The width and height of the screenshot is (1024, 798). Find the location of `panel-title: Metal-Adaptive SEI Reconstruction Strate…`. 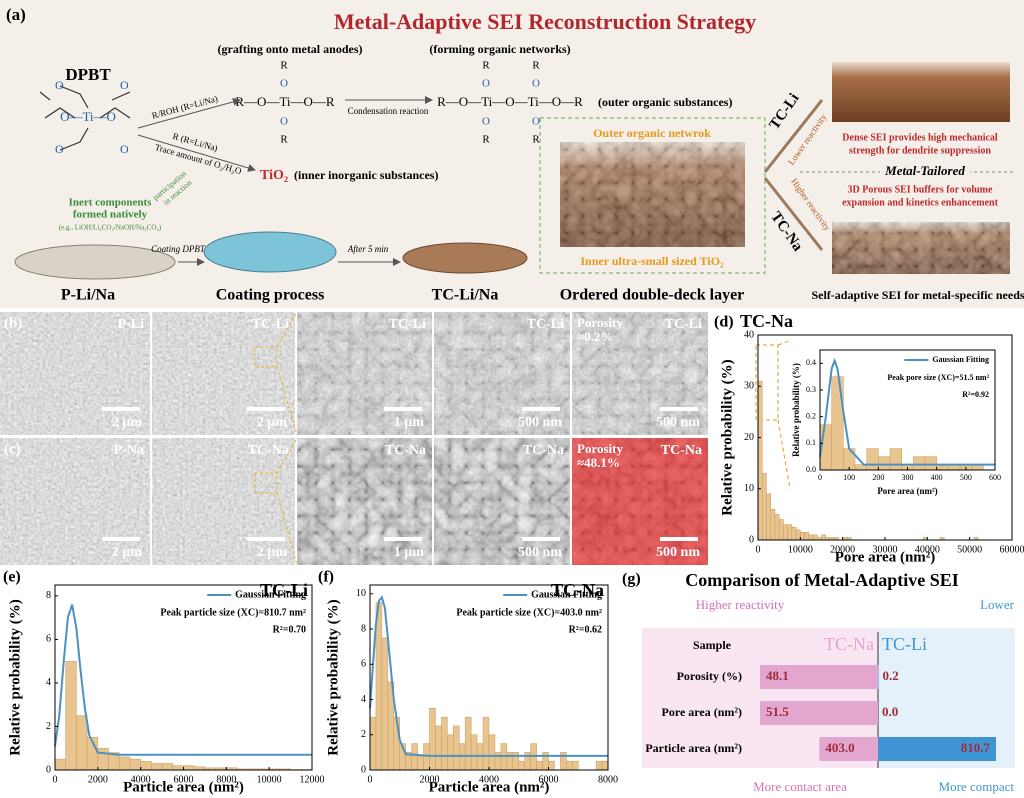

panel-title: Metal-Adaptive SEI Reconstruction Strate… is located at coordinates (545, 21).